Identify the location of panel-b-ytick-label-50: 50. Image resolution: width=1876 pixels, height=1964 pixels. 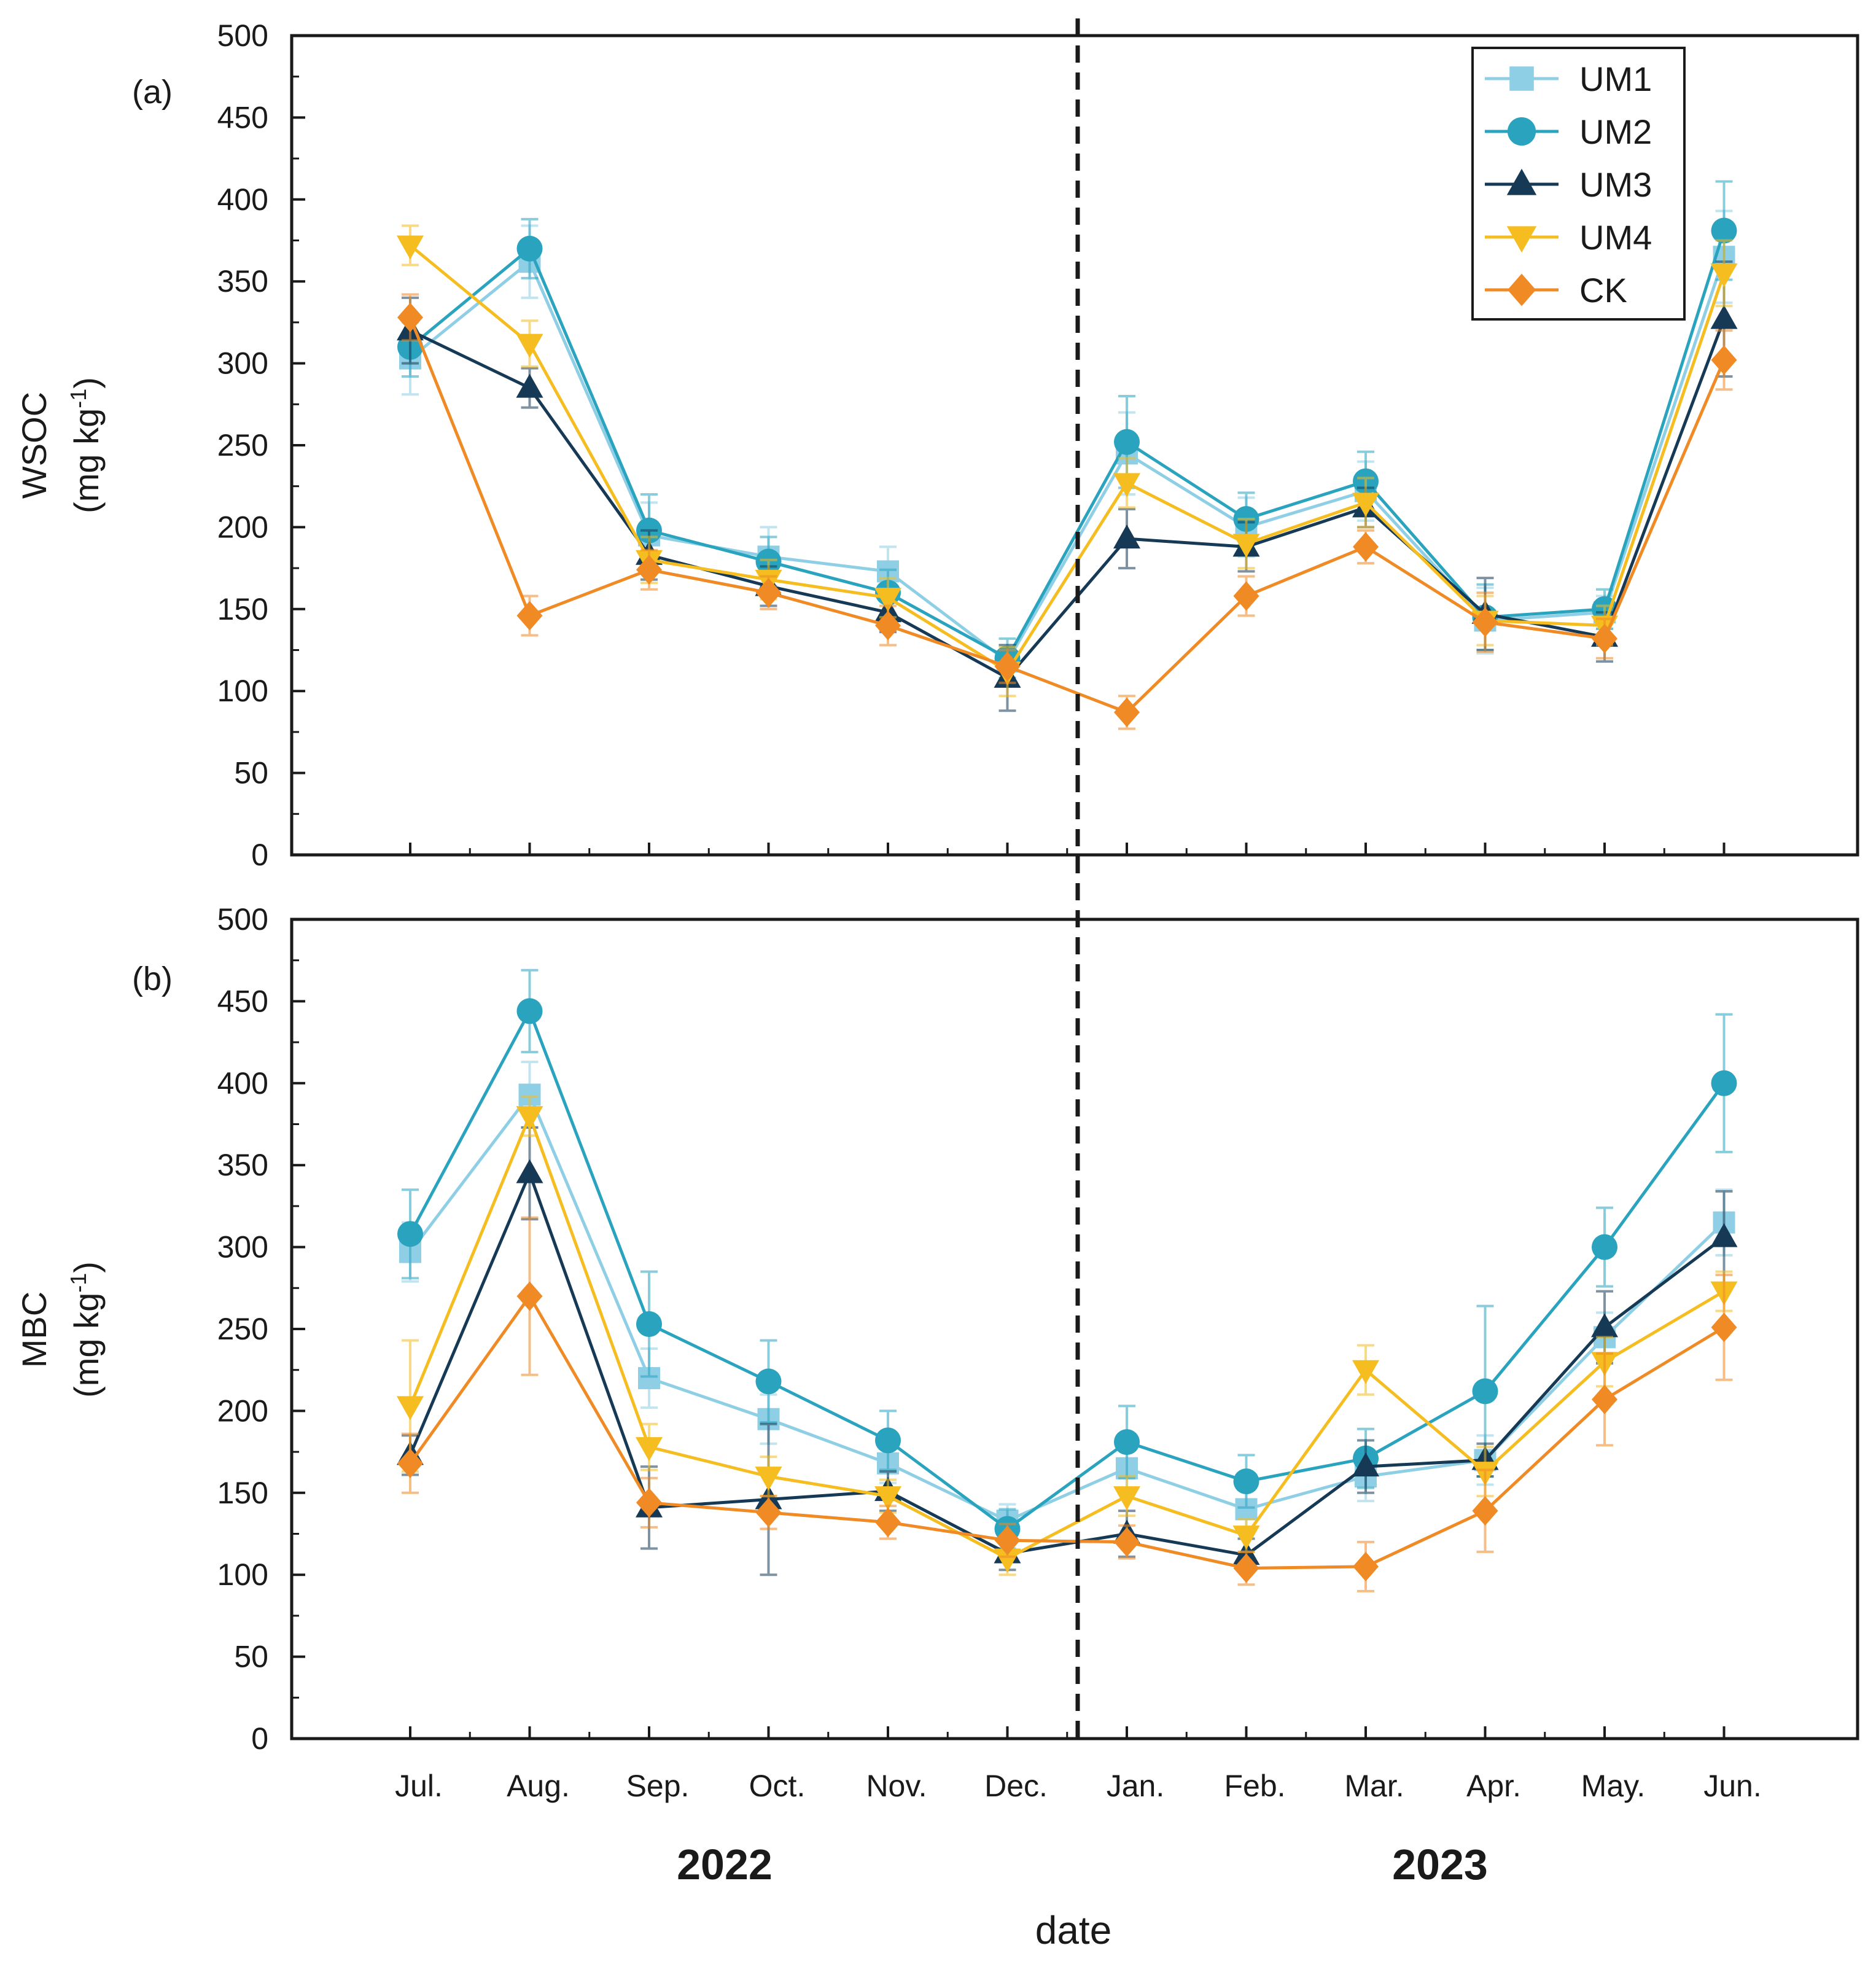
(251, 1657).